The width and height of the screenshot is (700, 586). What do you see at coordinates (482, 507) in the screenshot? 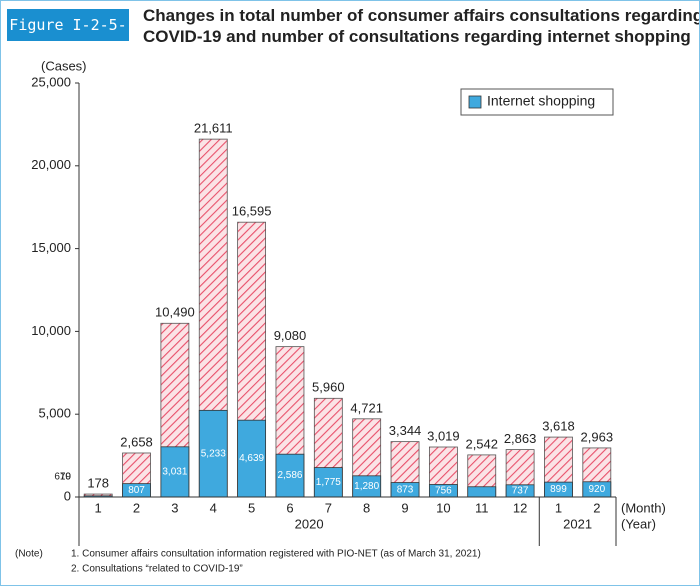
I see `x-tick-label: 11` at bounding box center [482, 507].